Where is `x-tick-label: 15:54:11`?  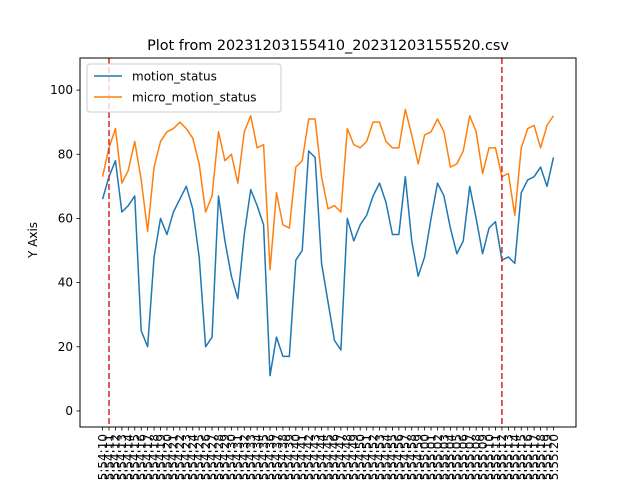
x-tick-label: 15:54:11 is located at coordinates (109, 457).